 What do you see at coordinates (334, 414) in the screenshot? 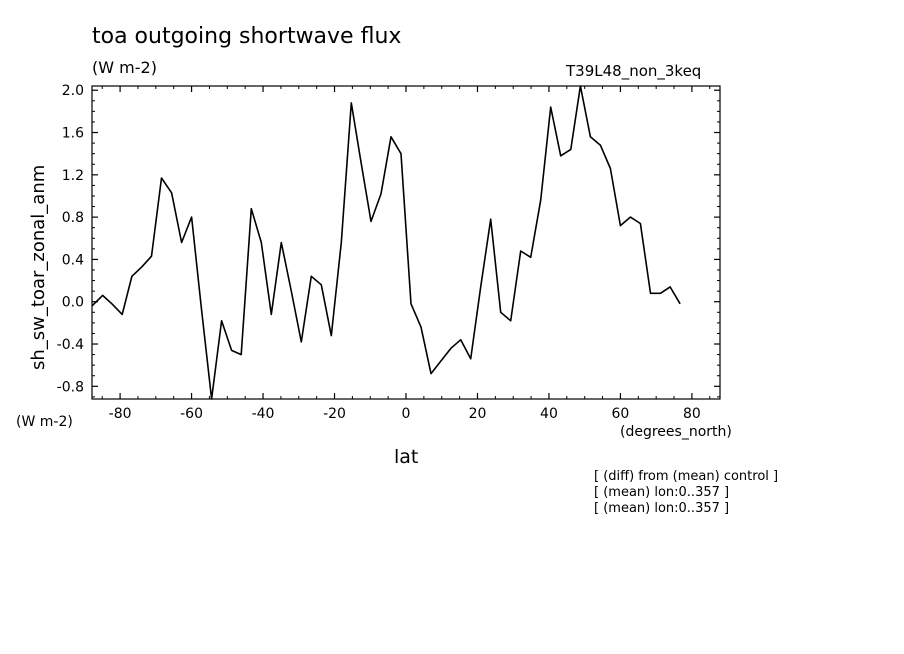
I see `x-tick-label: -20` at bounding box center [334, 414].